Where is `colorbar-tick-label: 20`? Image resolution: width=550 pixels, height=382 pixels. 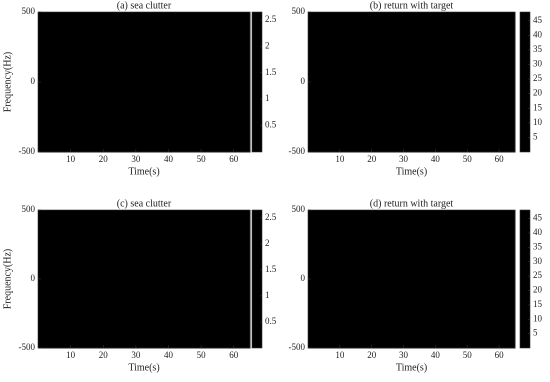
colorbar-tick-label: 20 is located at coordinates (538, 93).